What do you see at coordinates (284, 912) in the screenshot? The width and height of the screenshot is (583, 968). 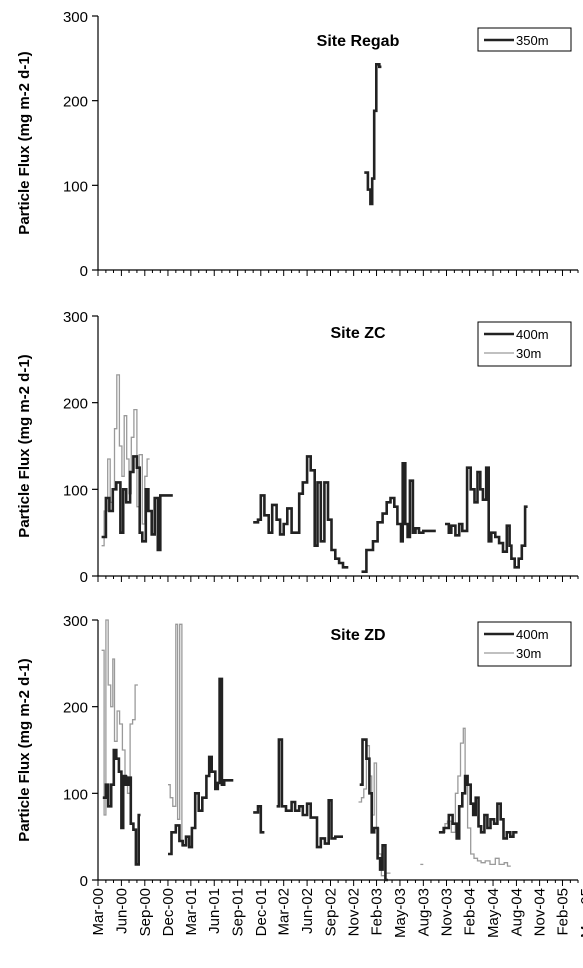 I see `x-tick-label: Mar-02` at bounding box center [284, 912].